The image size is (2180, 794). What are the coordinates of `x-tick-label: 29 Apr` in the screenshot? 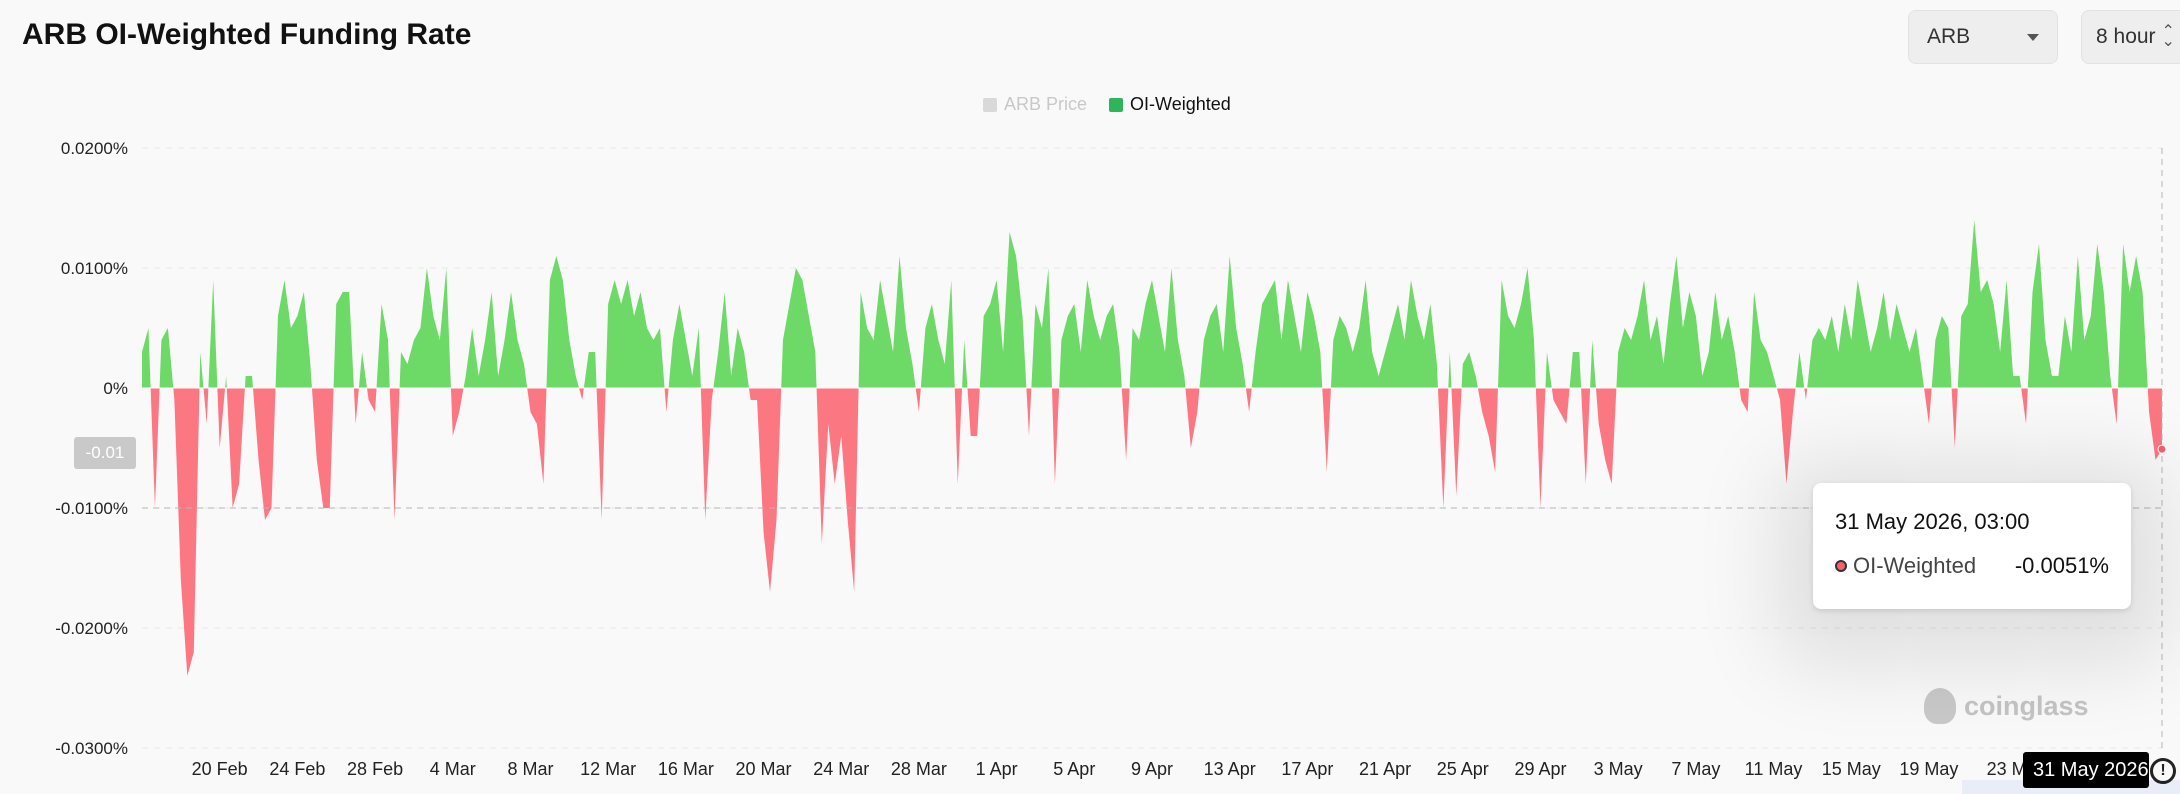 It's located at (1540, 769).